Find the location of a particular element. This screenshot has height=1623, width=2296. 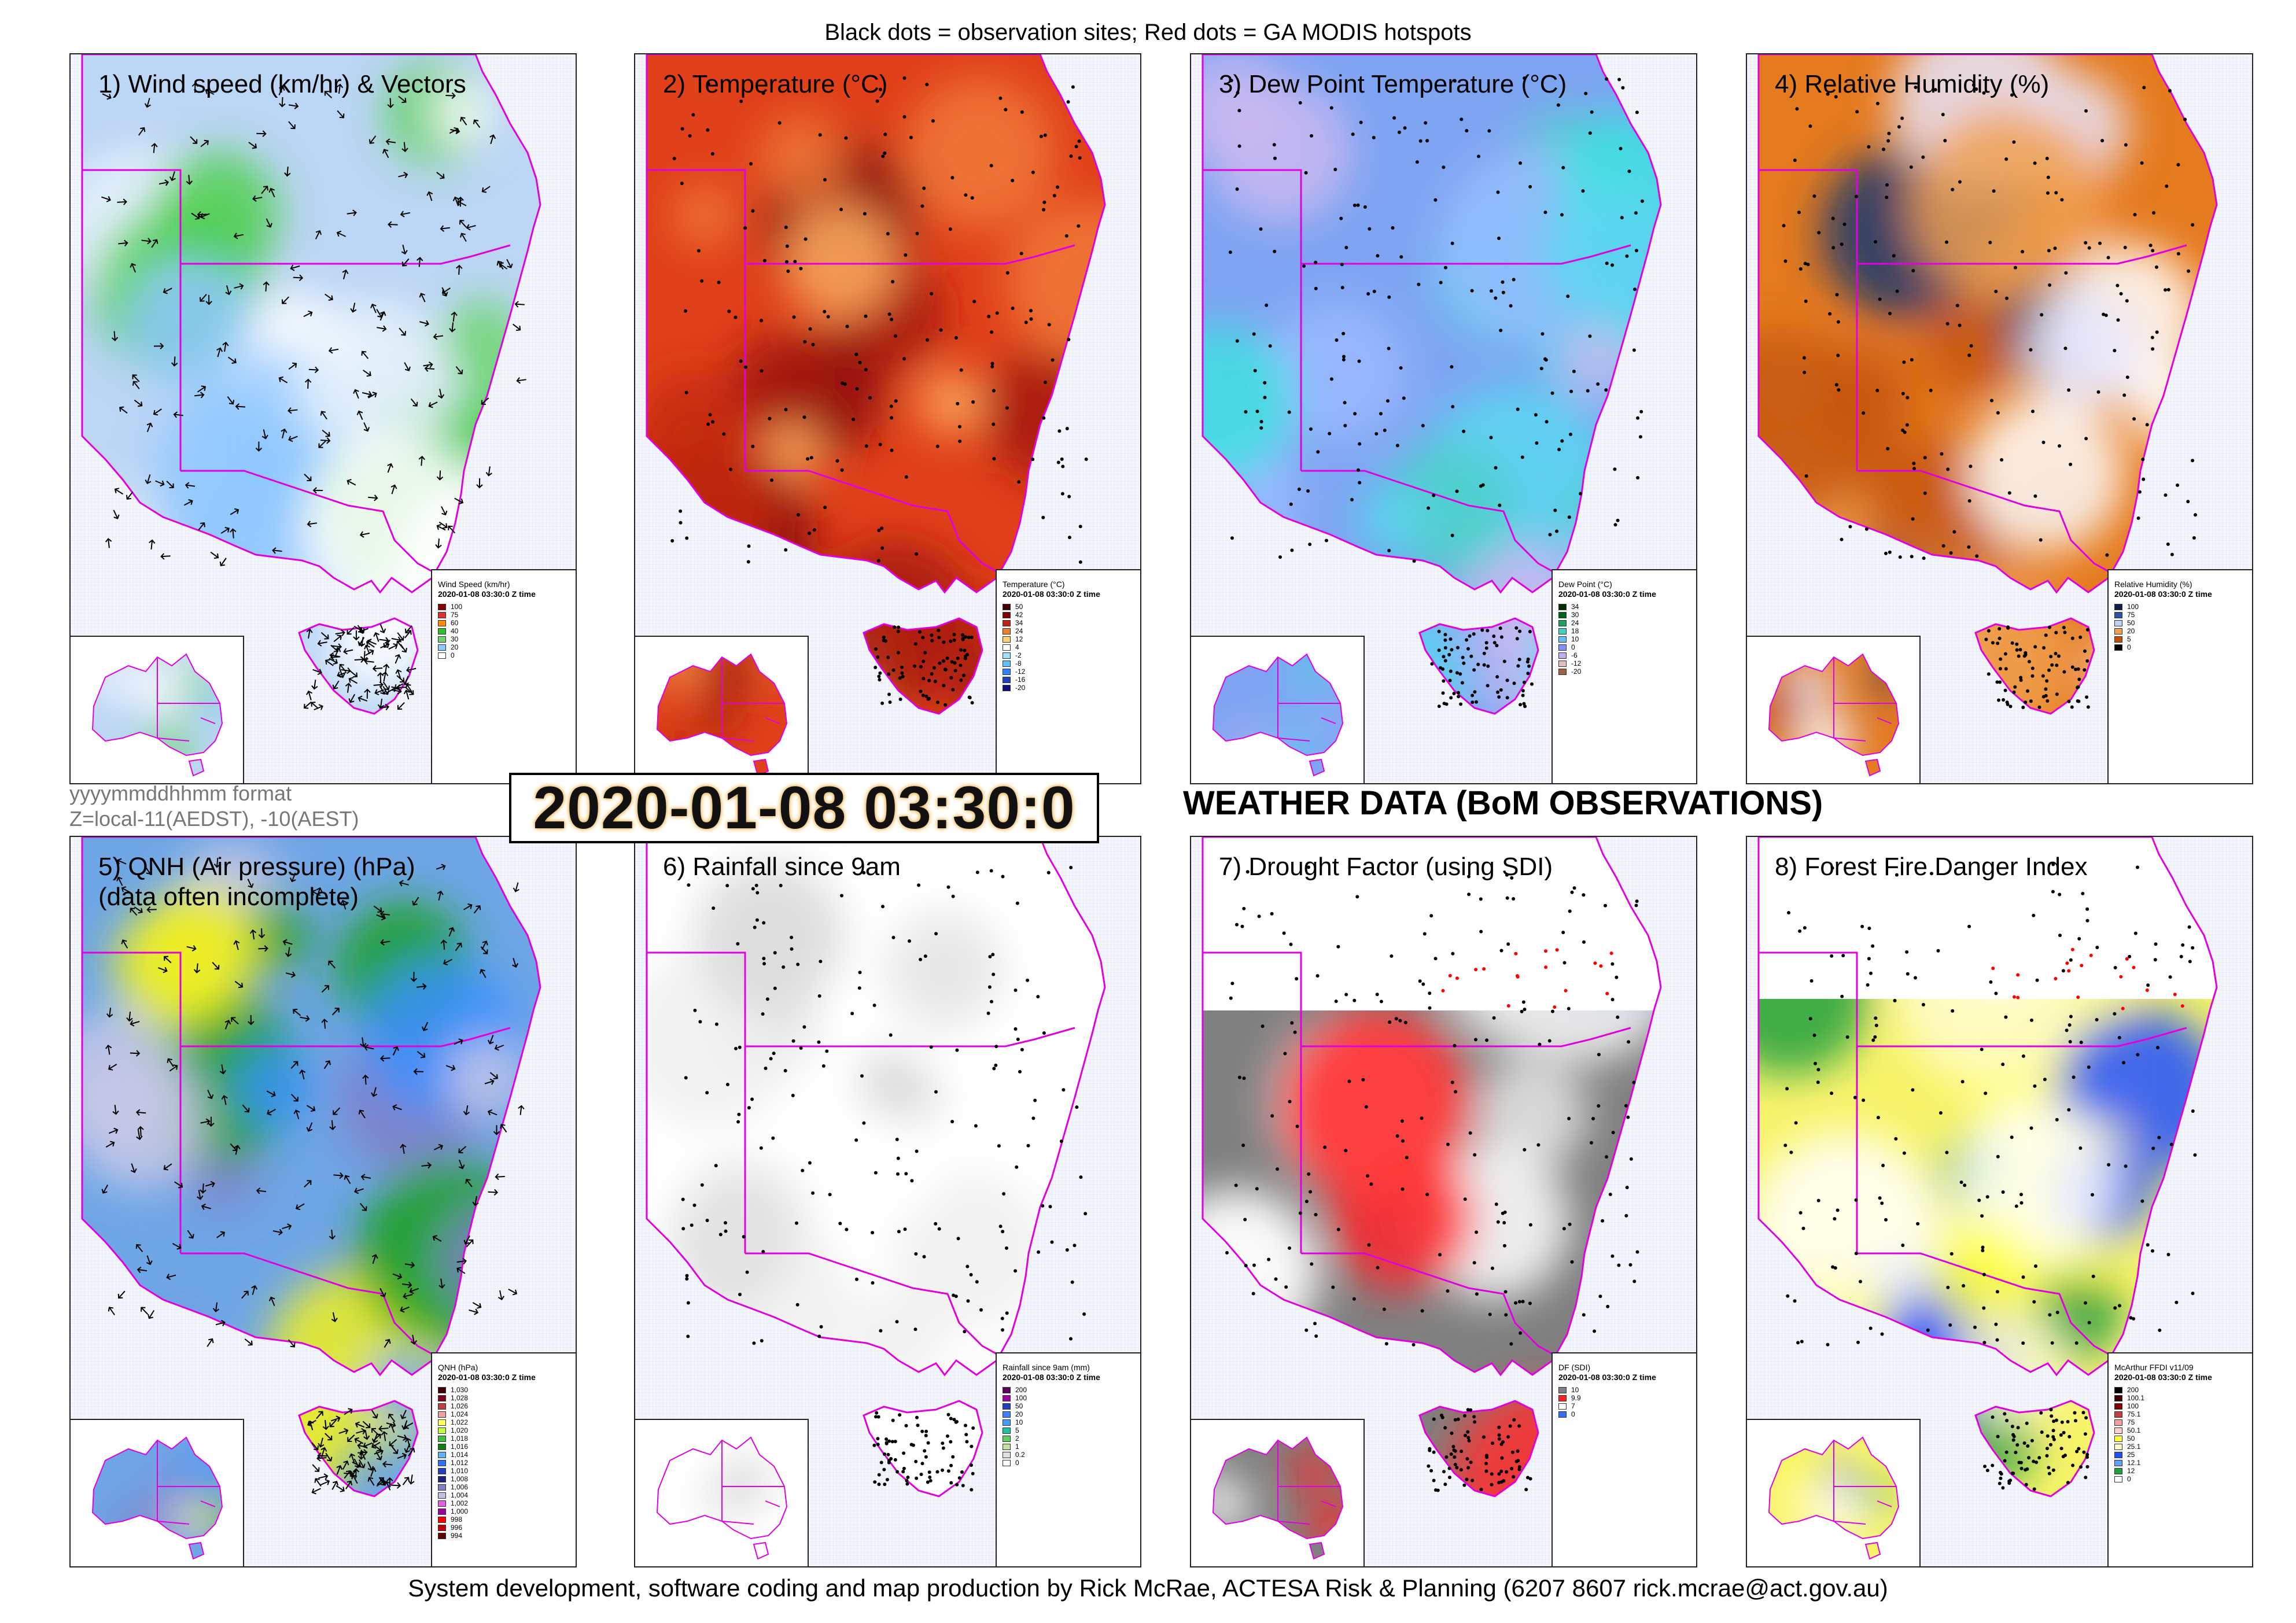

legend-row: -2 is located at coordinates (1068, 655).